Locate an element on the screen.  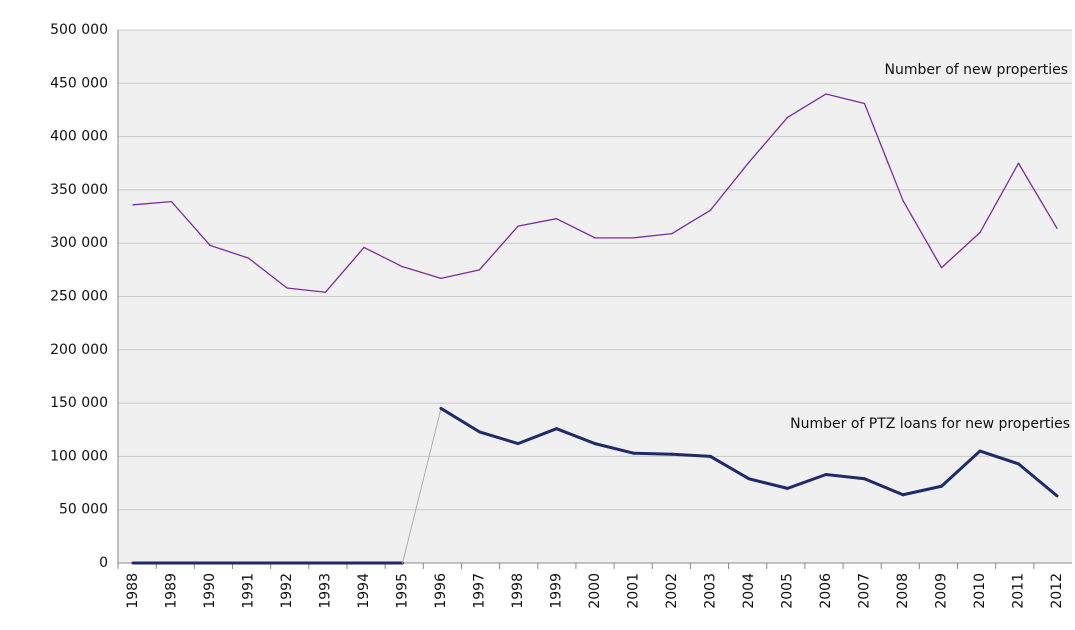
x-tick-label: 2005 is located at coordinates (788, 591).